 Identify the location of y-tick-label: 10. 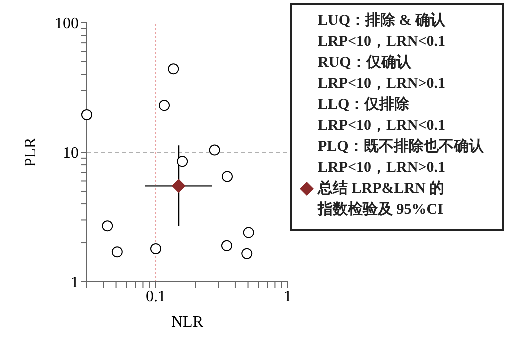
(71, 153).